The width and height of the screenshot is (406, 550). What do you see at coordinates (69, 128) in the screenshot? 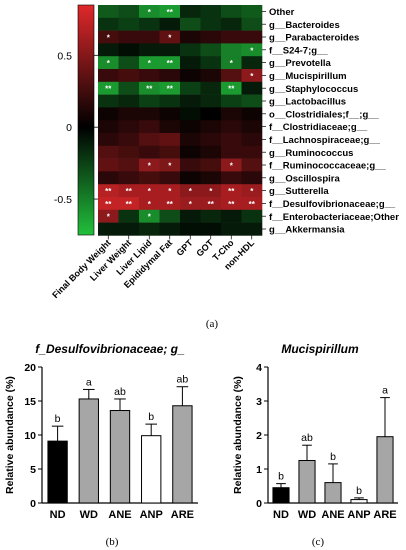
I see `colorbar-tick-label: 0` at bounding box center [69, 128].